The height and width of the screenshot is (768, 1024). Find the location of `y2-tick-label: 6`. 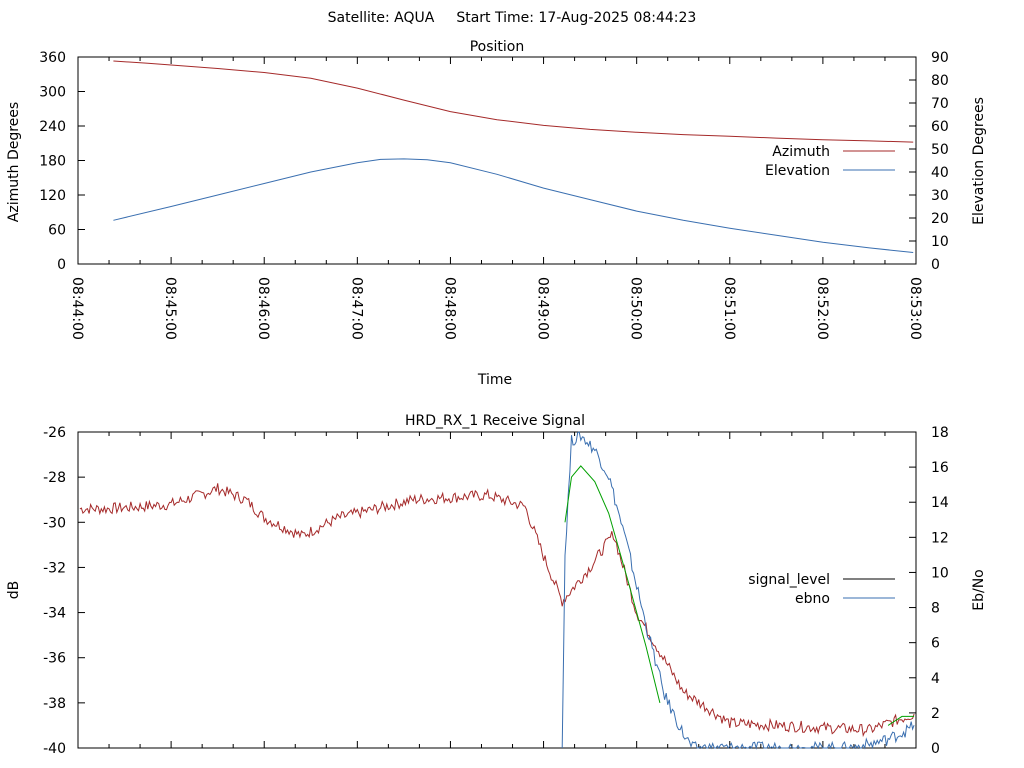

y2-tick-label: 6 is located at coordinates (935, 644).